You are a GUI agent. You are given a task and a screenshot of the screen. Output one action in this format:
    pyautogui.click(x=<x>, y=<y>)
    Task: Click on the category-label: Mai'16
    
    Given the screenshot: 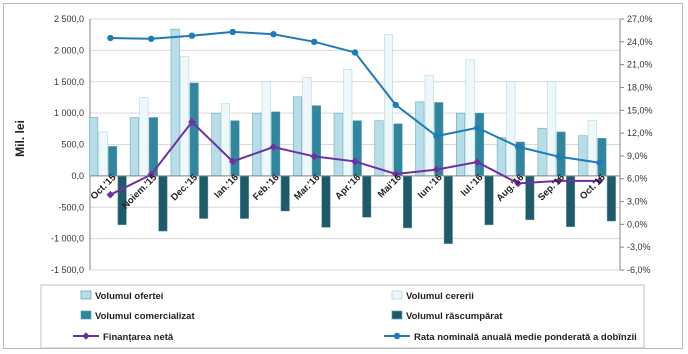 What is the action you would take?
    pyautogui.click(x=390, y=186)
    